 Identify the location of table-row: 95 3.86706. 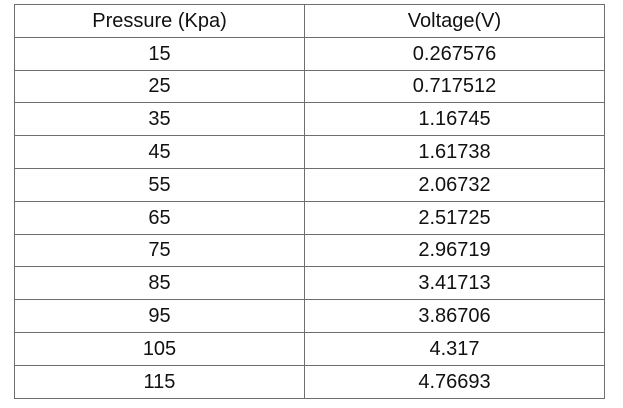
(309, 316).